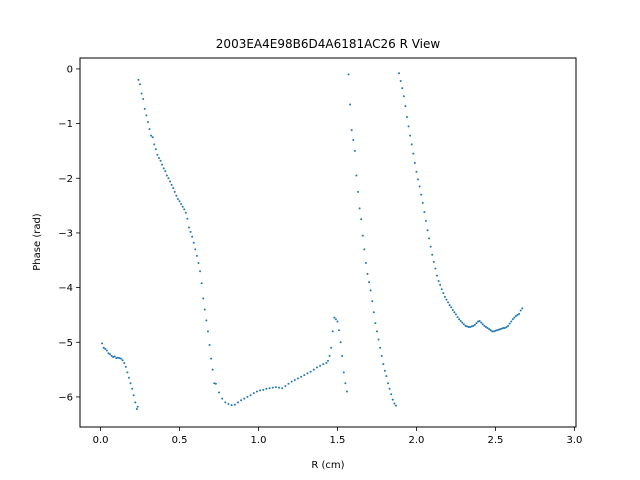  Describe the element at coordinates (180, 440) in the screenshot. I see `x-tick-label: 0.5` at that location.